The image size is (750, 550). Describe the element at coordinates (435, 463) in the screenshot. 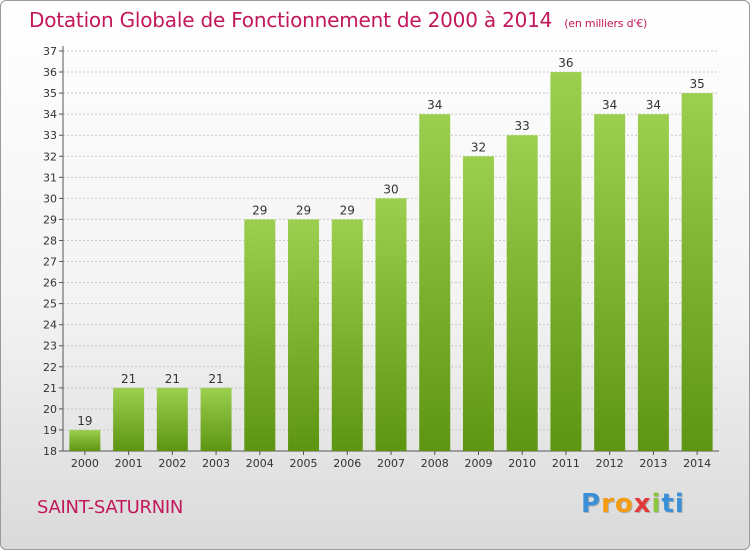

I see `x-tick-label: 2008` at that location.